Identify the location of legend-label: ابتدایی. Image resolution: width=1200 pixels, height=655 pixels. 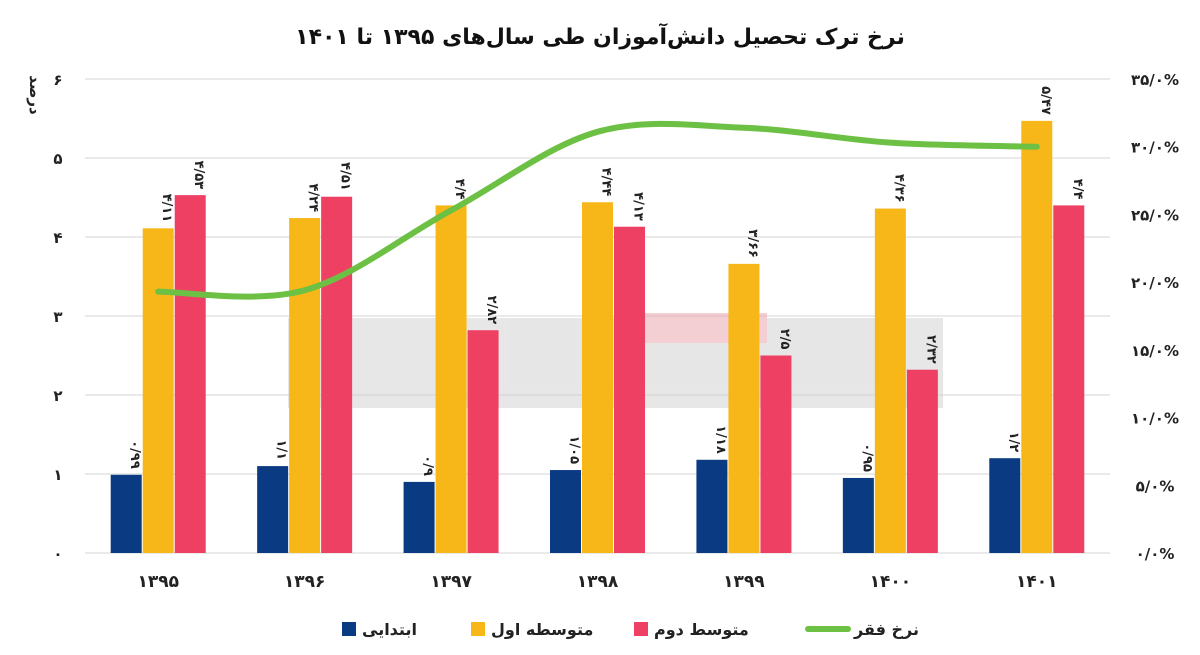
(389, 629).